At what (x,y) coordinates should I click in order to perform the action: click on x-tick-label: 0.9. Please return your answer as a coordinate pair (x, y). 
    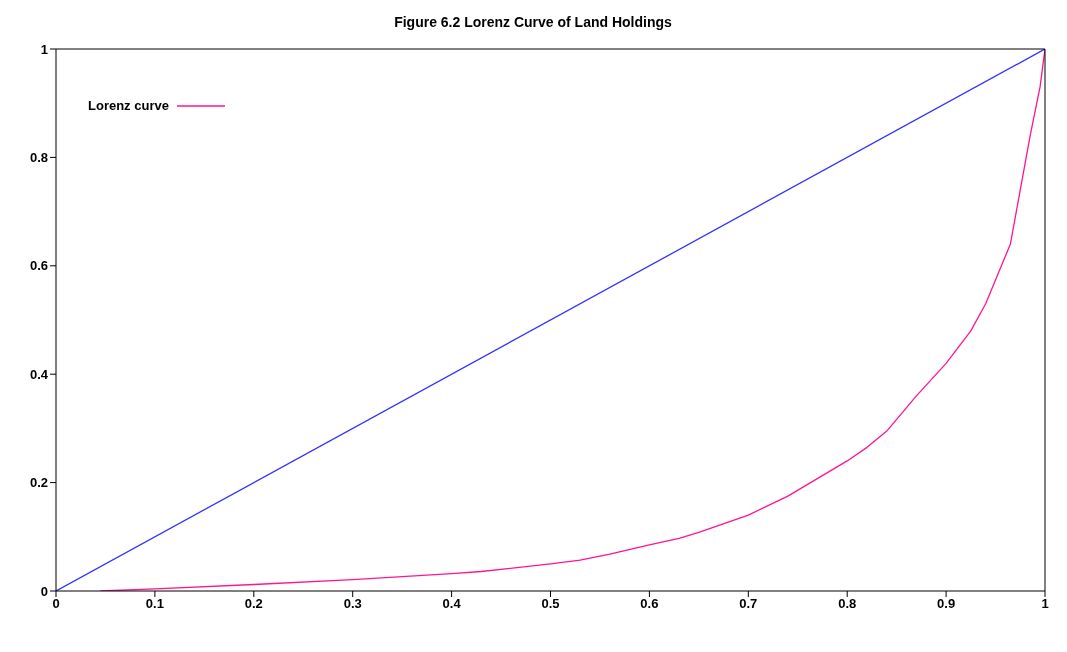
    Looking at the image, I should click on (946, 604).